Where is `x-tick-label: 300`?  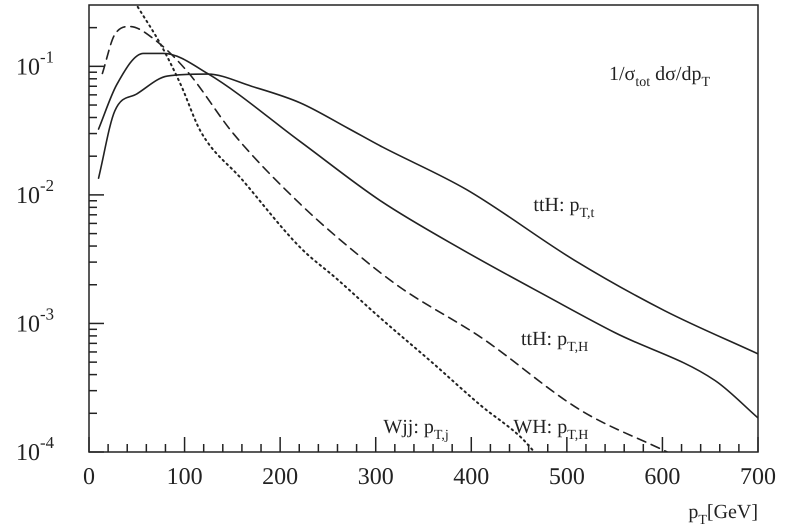
x-tick-label: 300 is located at coordinates (376, 477).